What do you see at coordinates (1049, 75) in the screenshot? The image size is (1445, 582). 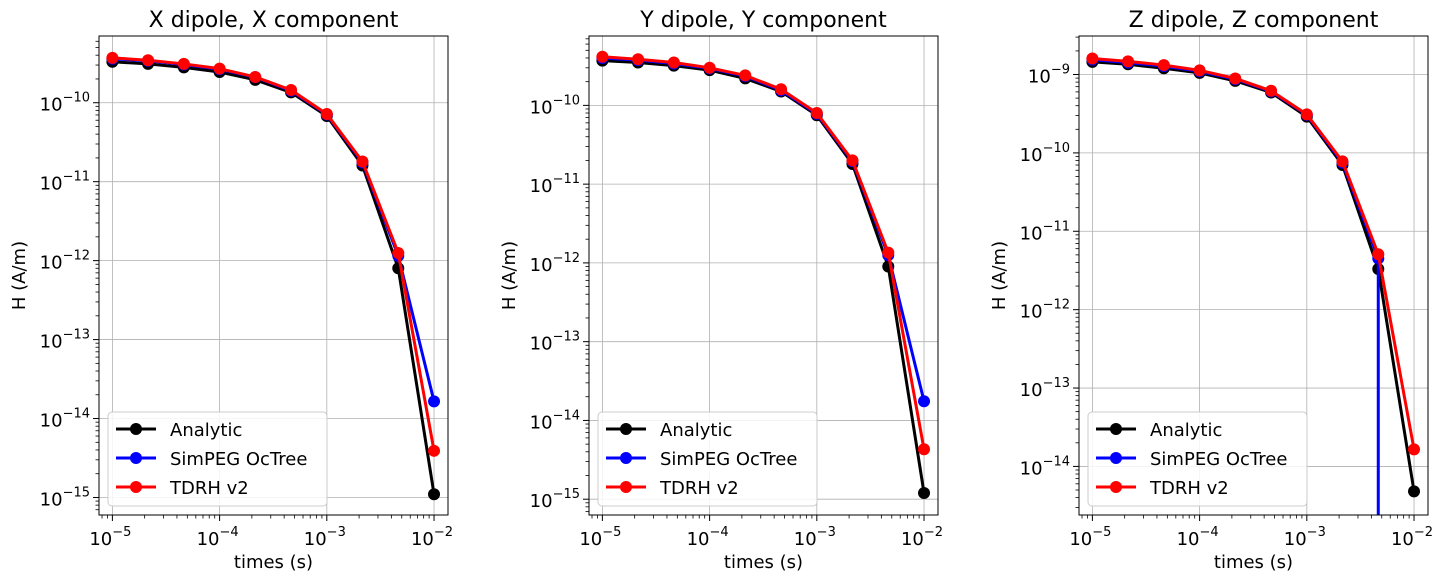 I see `y-tick-label-5: 10−9` at bounding box center [1049, 75].